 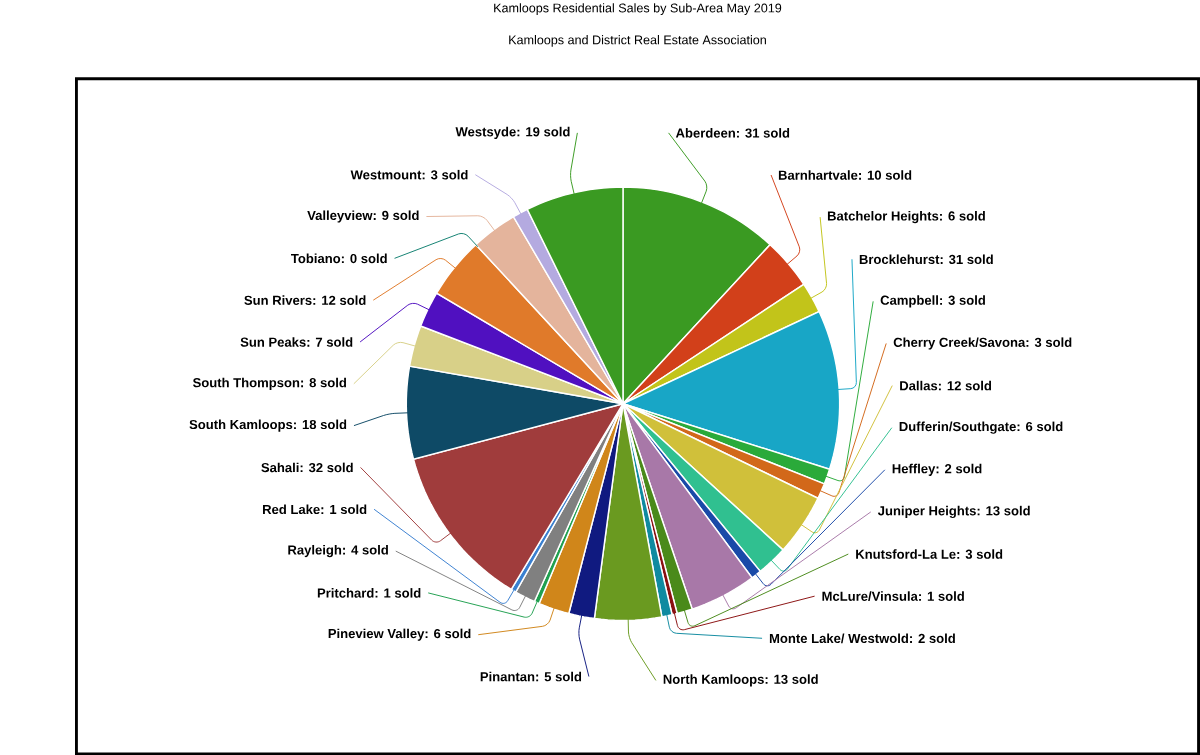 I want to click on chart-subtitle: Kamloops and District Real Estate Association, so click(x=637, y=40).